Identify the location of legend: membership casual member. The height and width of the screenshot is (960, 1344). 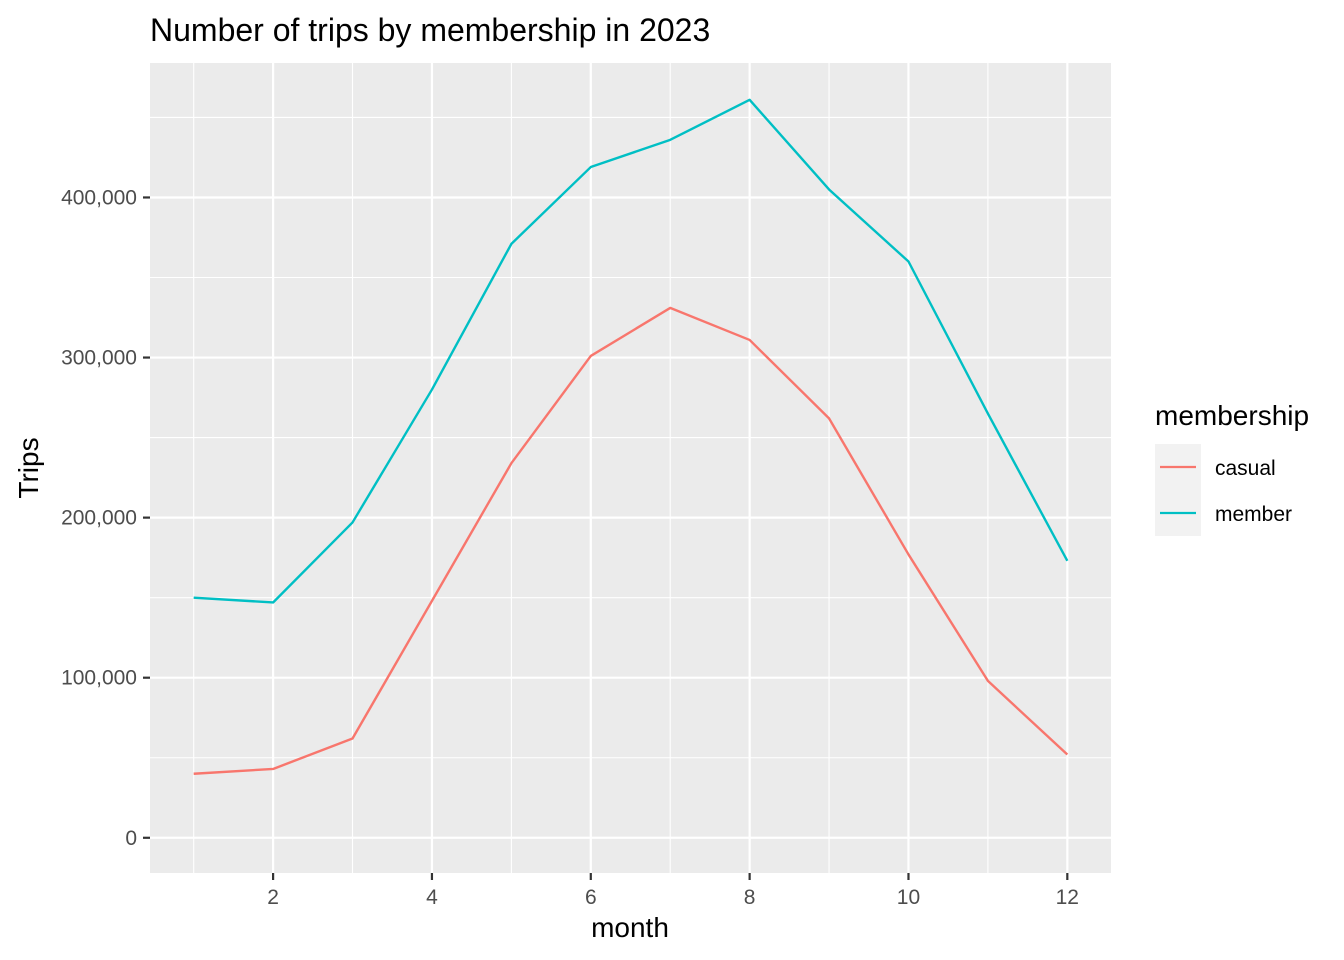
(1232, 468).